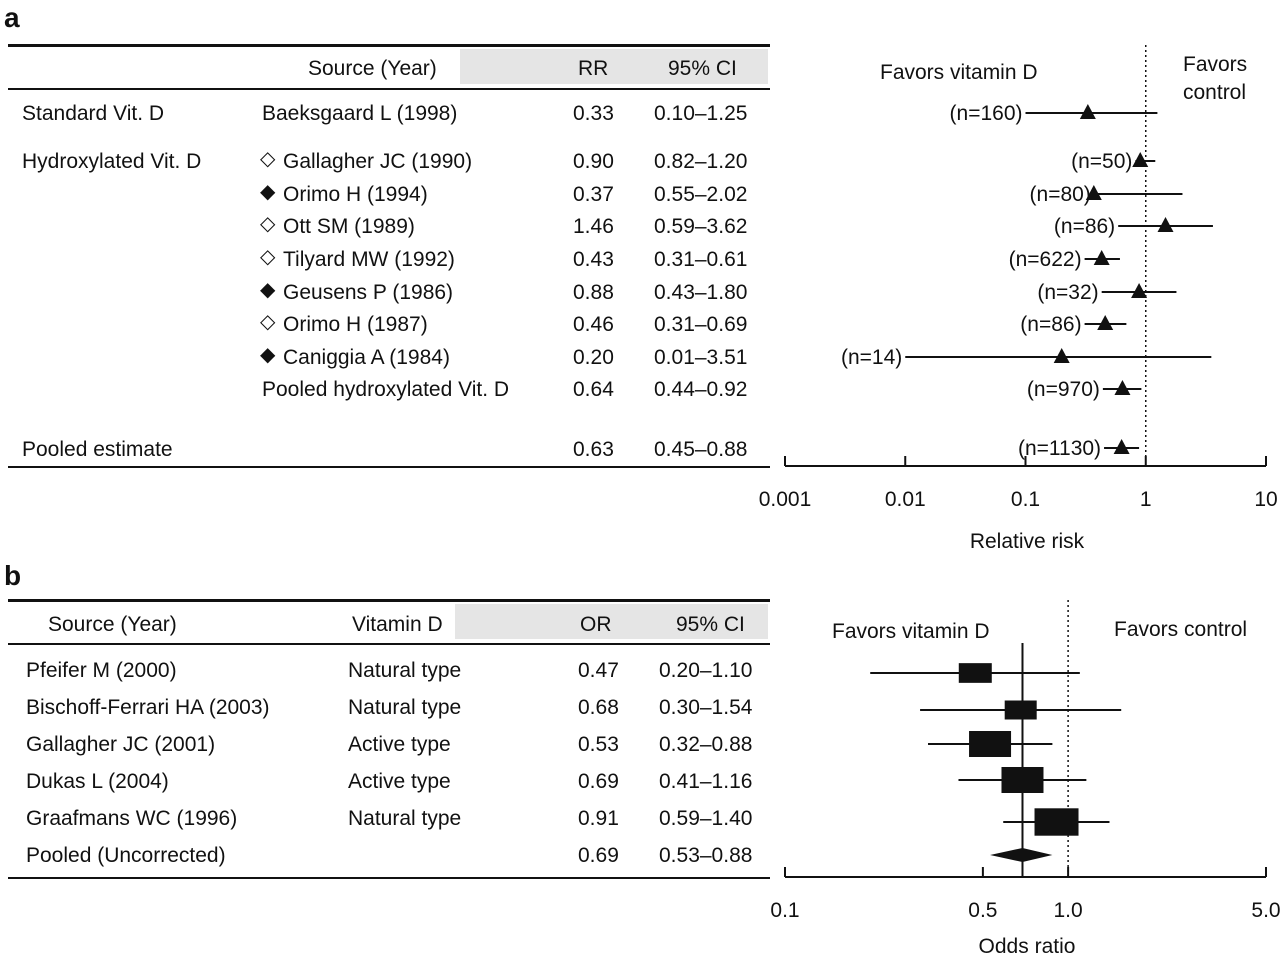  What do you see at coordinates (701, 389) in the screenshot?
I see `panel-a-ci: 0.44–0.92` at bounding box center [701, 389].